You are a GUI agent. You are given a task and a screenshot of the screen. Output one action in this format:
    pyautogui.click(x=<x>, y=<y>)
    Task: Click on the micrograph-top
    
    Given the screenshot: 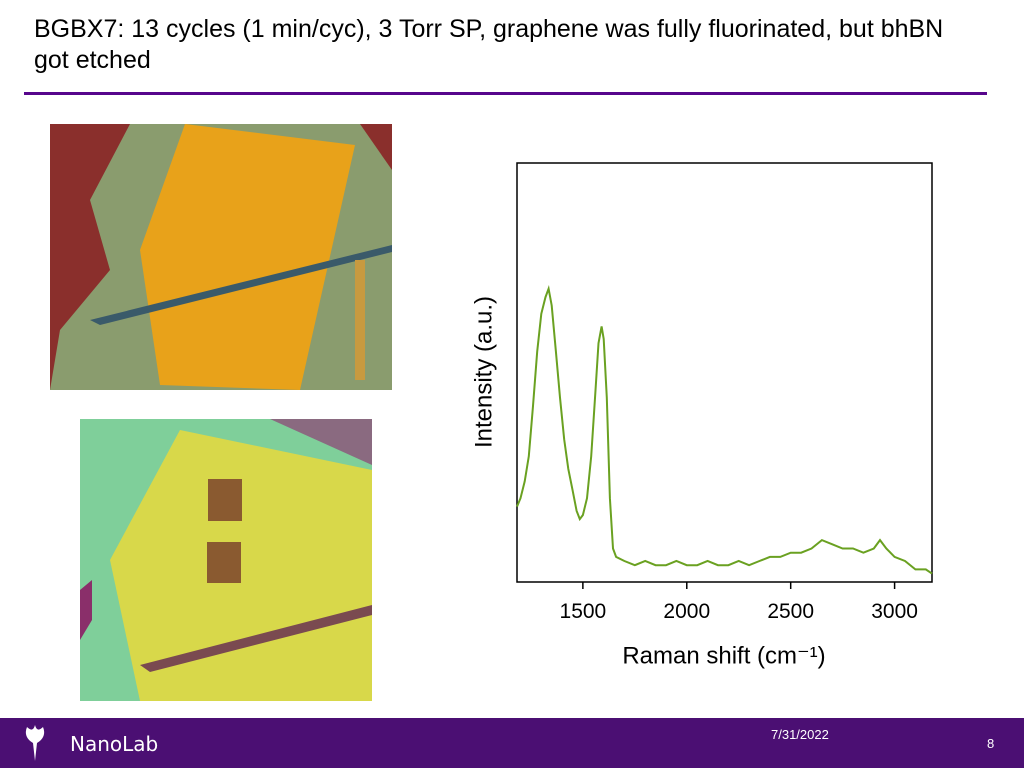 What is the action you would take?
    pyautogui.click(x=221, y=257)
    